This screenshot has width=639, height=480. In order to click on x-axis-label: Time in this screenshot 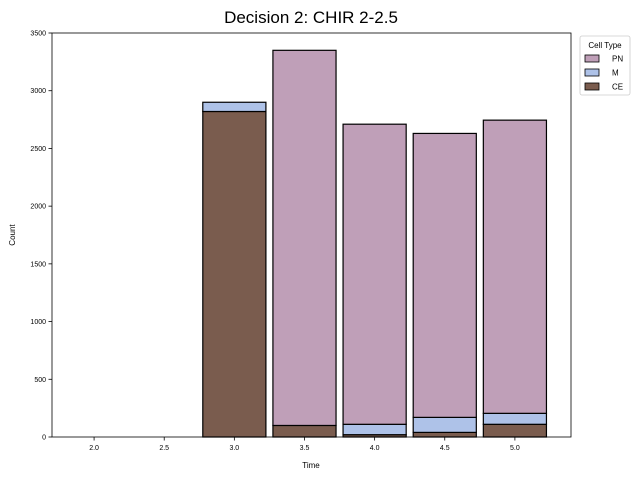, I will do `click(311, 465)`.